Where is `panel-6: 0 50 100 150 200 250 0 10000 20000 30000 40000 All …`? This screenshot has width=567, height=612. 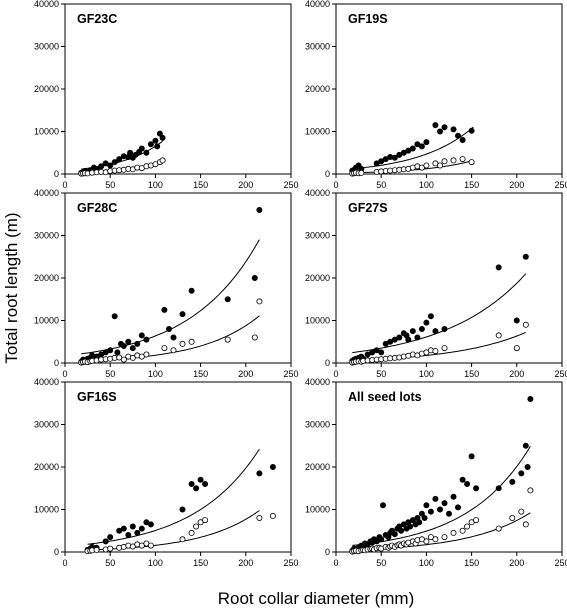
panel-6: 0 50 100 150 200 250 0 10000 20000 30000 40000 All … is located at coordinates (436, 472).